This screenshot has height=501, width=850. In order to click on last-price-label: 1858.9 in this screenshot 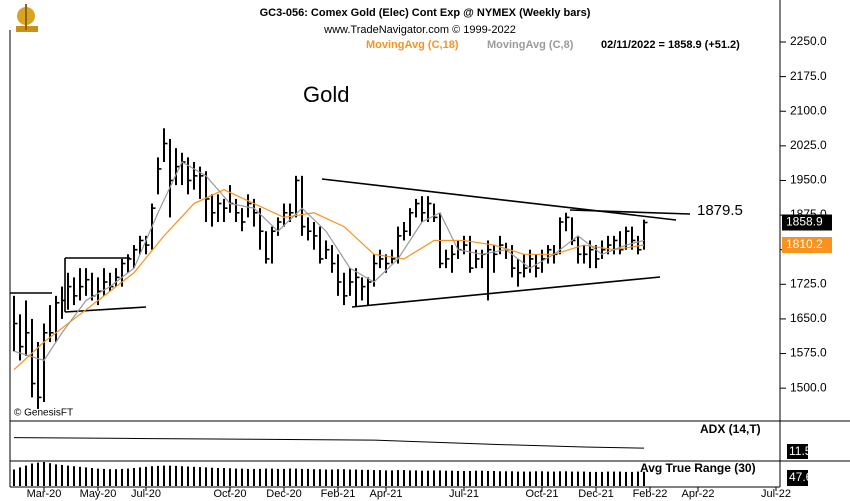, I will do `click(804, 222)`.